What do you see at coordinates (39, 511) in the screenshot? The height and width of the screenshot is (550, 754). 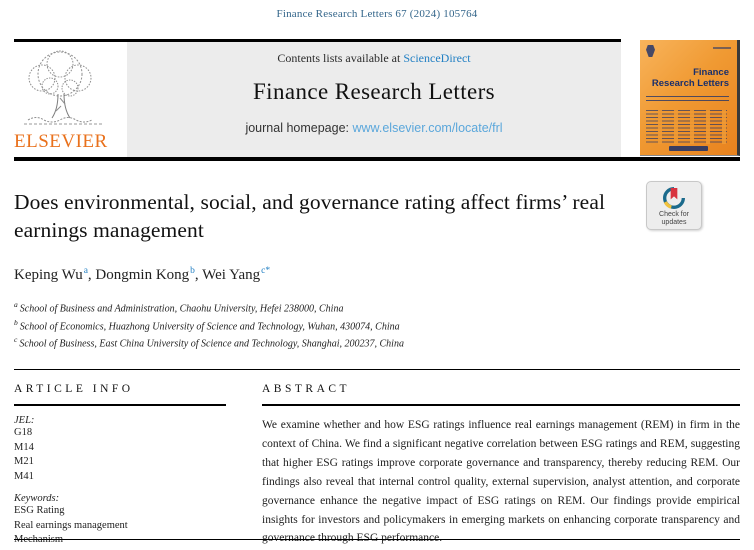 I see `keyword: ESG Rating` at bounding box center [39, 511].